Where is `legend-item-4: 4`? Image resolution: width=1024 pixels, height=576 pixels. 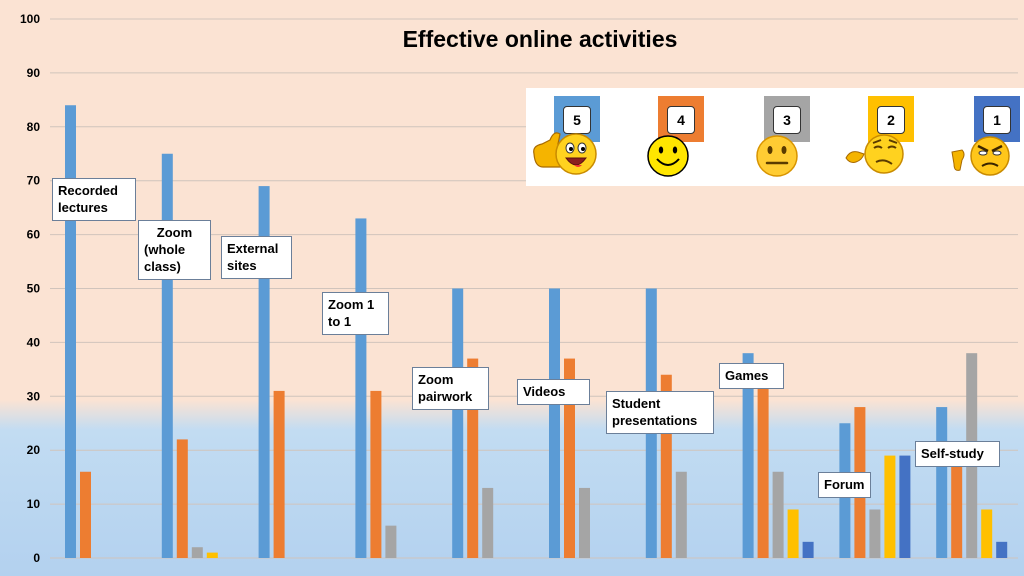
legend-item-4: 4 is located at coordinates (669, 138).